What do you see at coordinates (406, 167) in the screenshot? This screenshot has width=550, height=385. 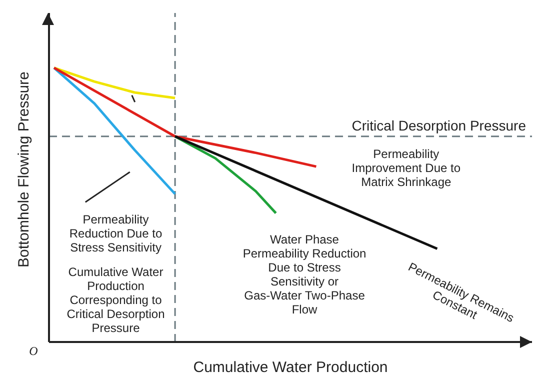 I see `annotation: Permeability Improvement Due to Matrix Shrinkage` at bounding box center [406, 167].